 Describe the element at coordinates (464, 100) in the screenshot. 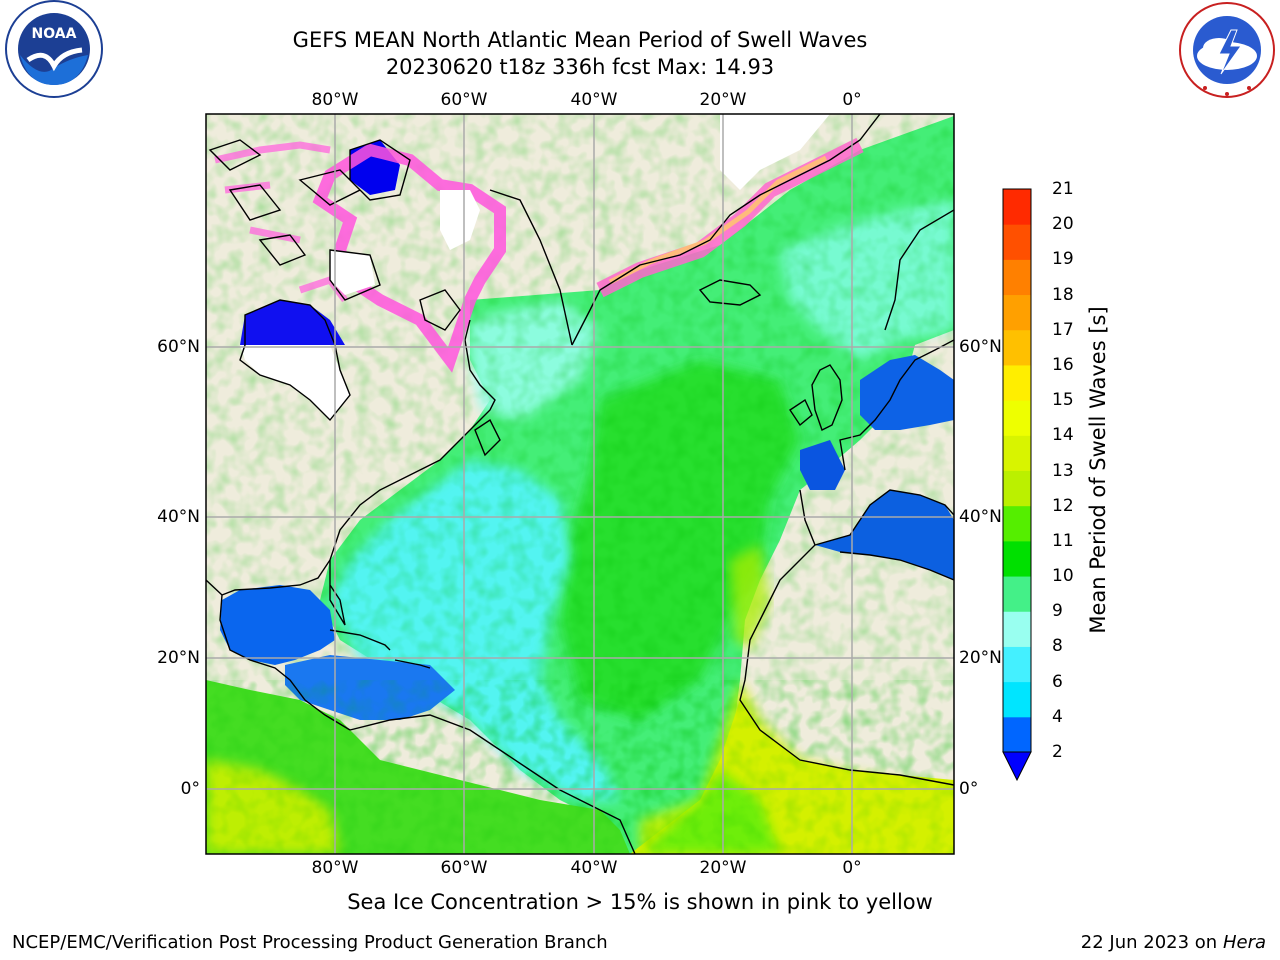

I see `lon-label-top-60w: 60°W` at that location.